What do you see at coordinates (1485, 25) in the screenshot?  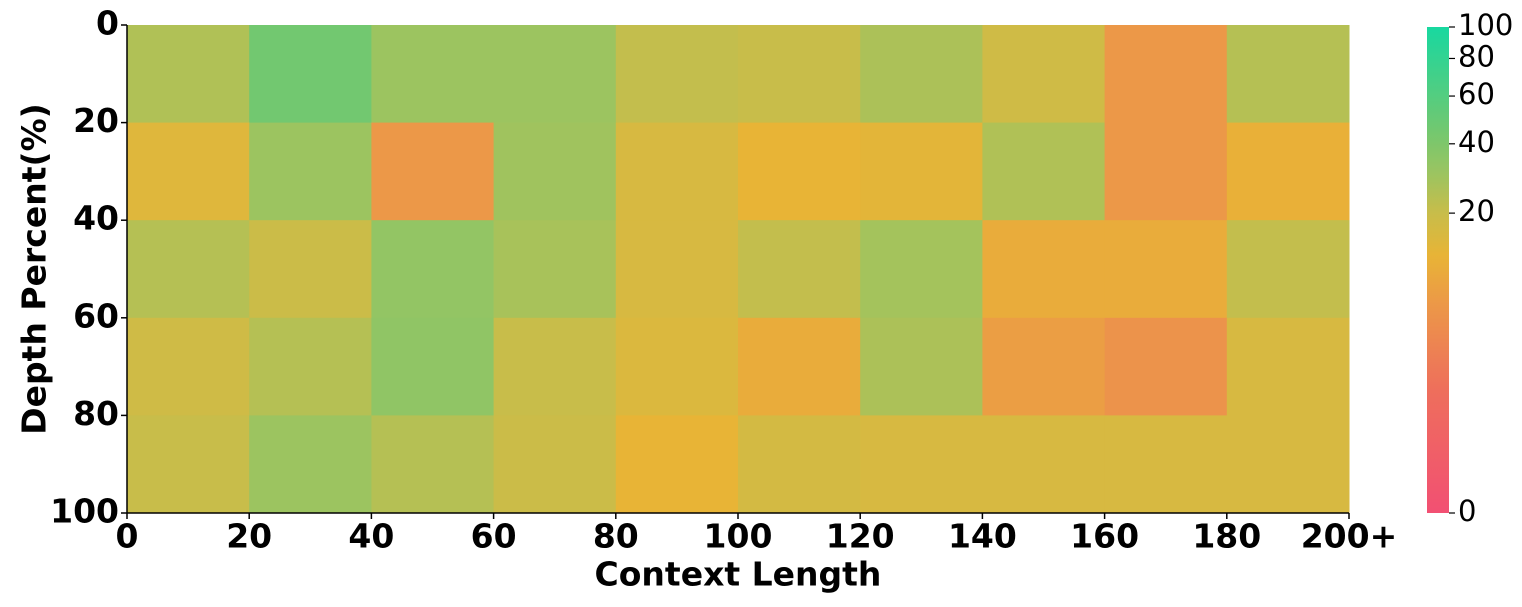 I see `colorbar-tick-label: 100` at bounding box center [1485, 25].